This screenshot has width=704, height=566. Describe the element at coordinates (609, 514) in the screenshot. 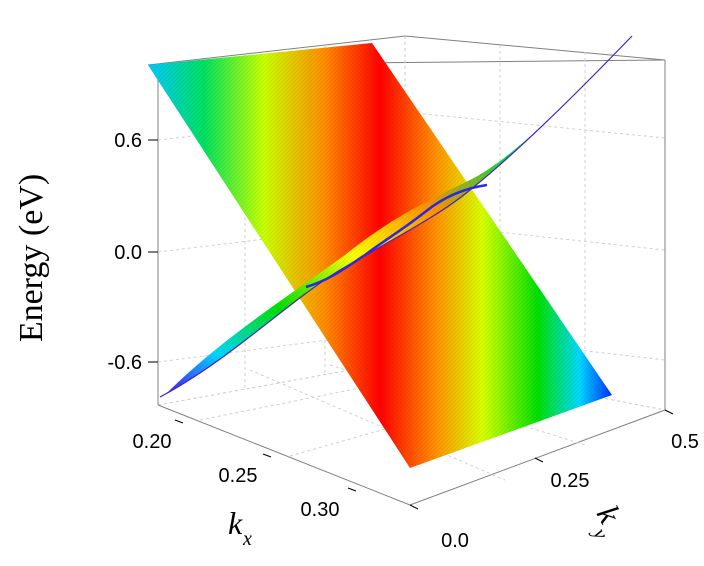

I see `y-axis-title-main: k` at that location.